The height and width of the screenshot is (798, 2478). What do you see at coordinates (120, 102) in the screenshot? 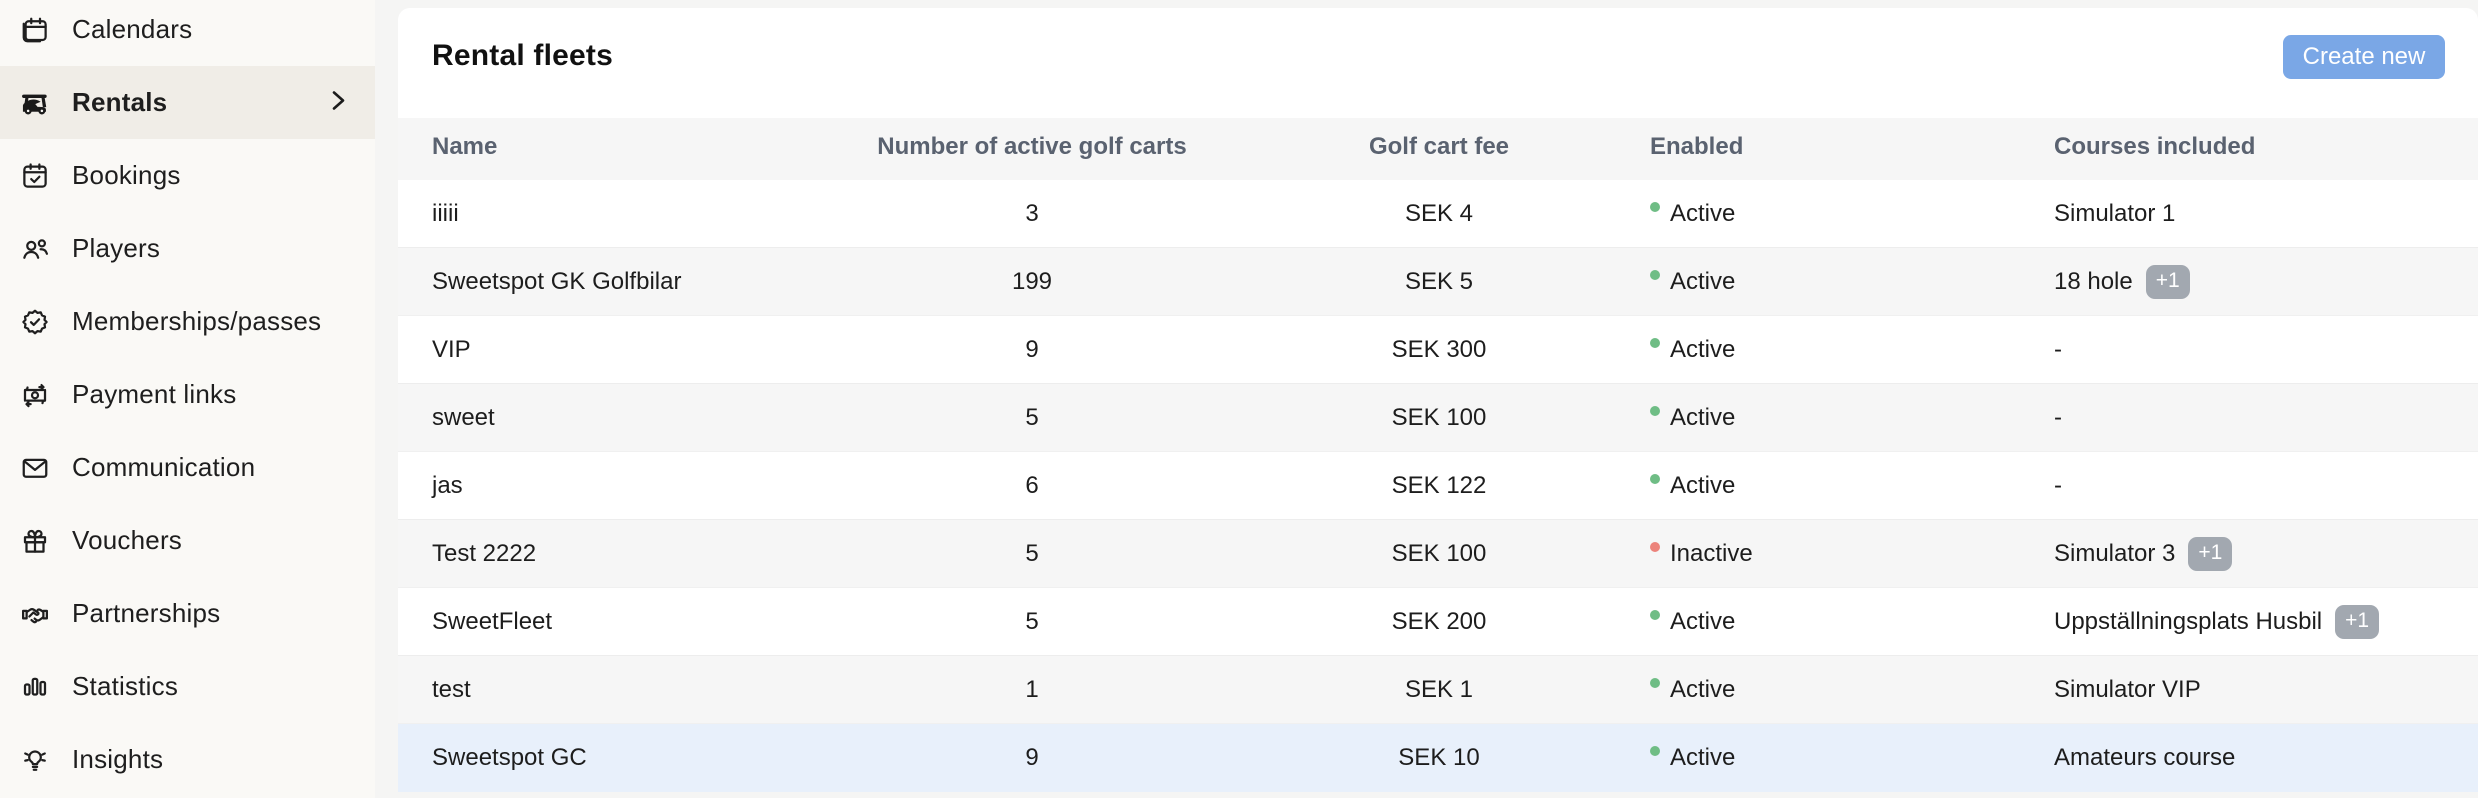
I see `sidebar-item-label: Rentals` at bounding box center [120, 102].